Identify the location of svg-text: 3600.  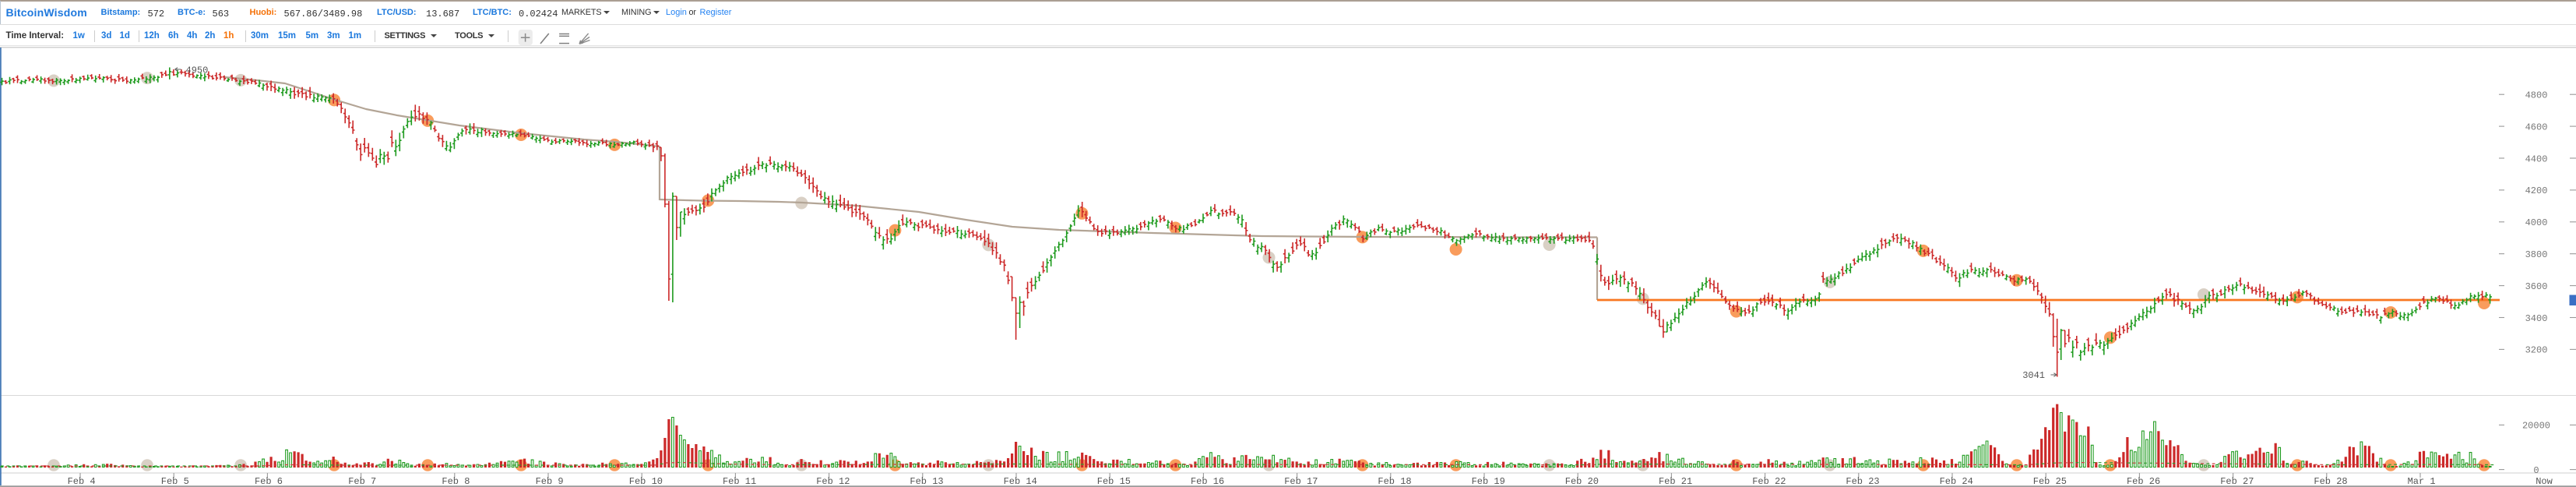
(2536, 286).